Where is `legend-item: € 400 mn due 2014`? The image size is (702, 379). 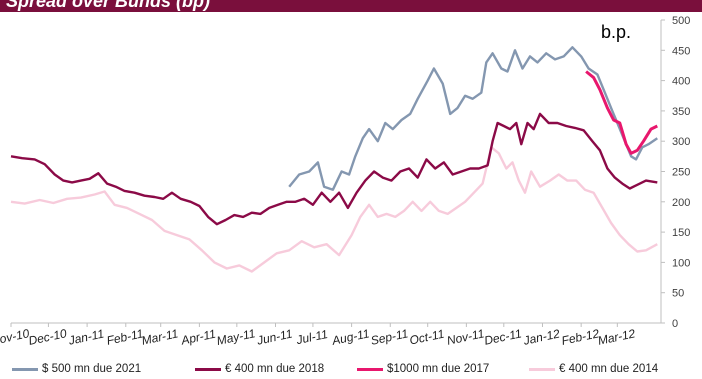 legend-item: € 400 mn due 2014 is located at coordinates (593, 369).